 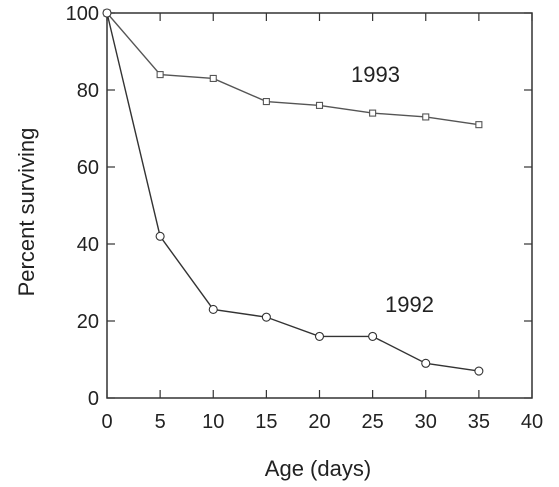 What do you see at coordinates (26, 212) in the screenshot?
I see `y-axis-label: Percent surviving` at bounding box center [26, 212].